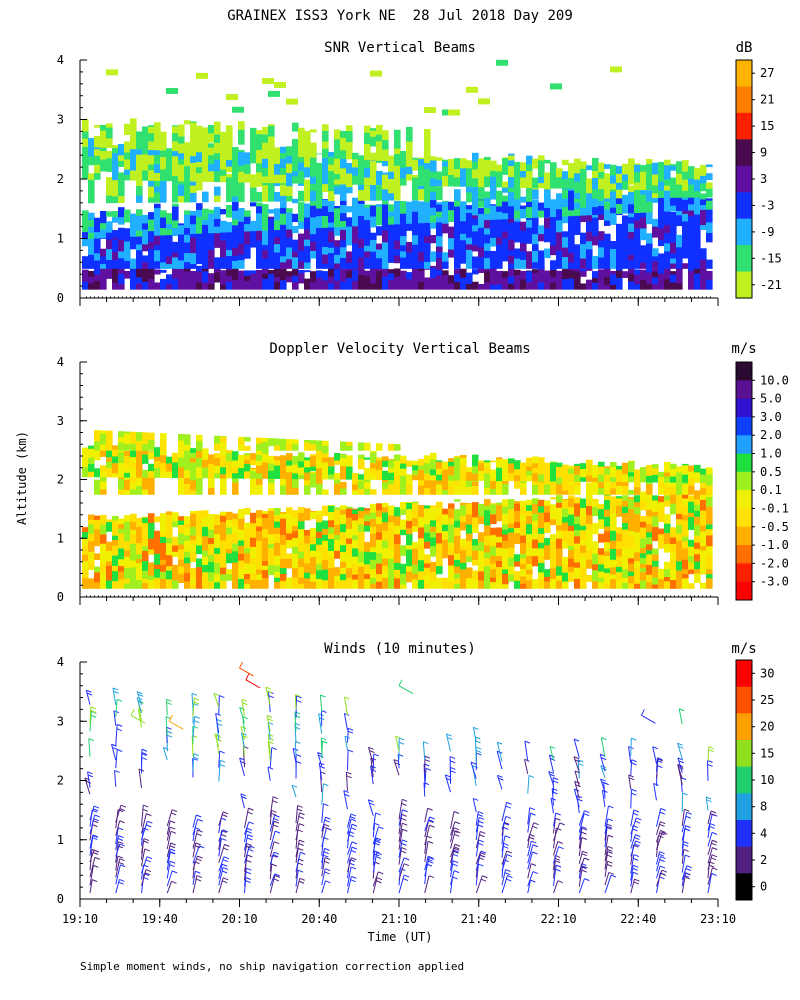 Image resolution: width=800 pixels, height=1000 pixels. What do you see at coordinates (774, 527) in the screenshot?
I see `colorbar-label: -0.5` at bounding box center [774, 527].